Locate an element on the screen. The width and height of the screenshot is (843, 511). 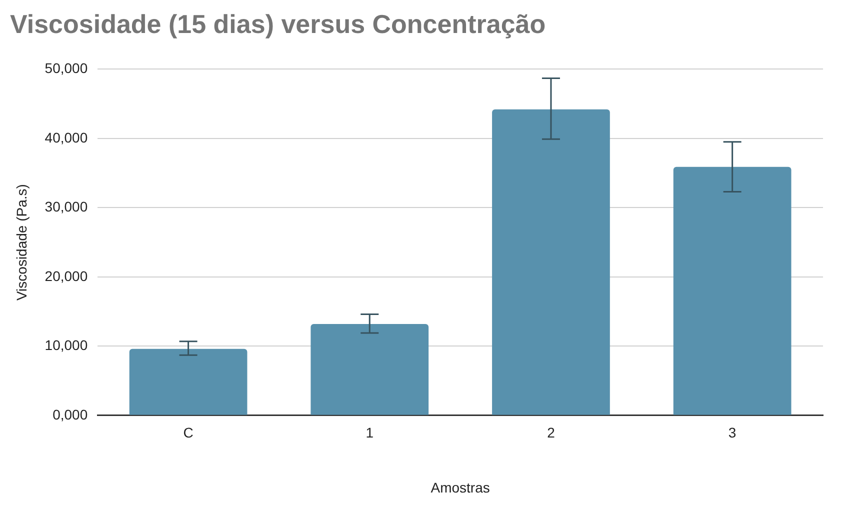
y-axis-title: Viscosidade (Pa.s) is located at coordinates (21, 242).